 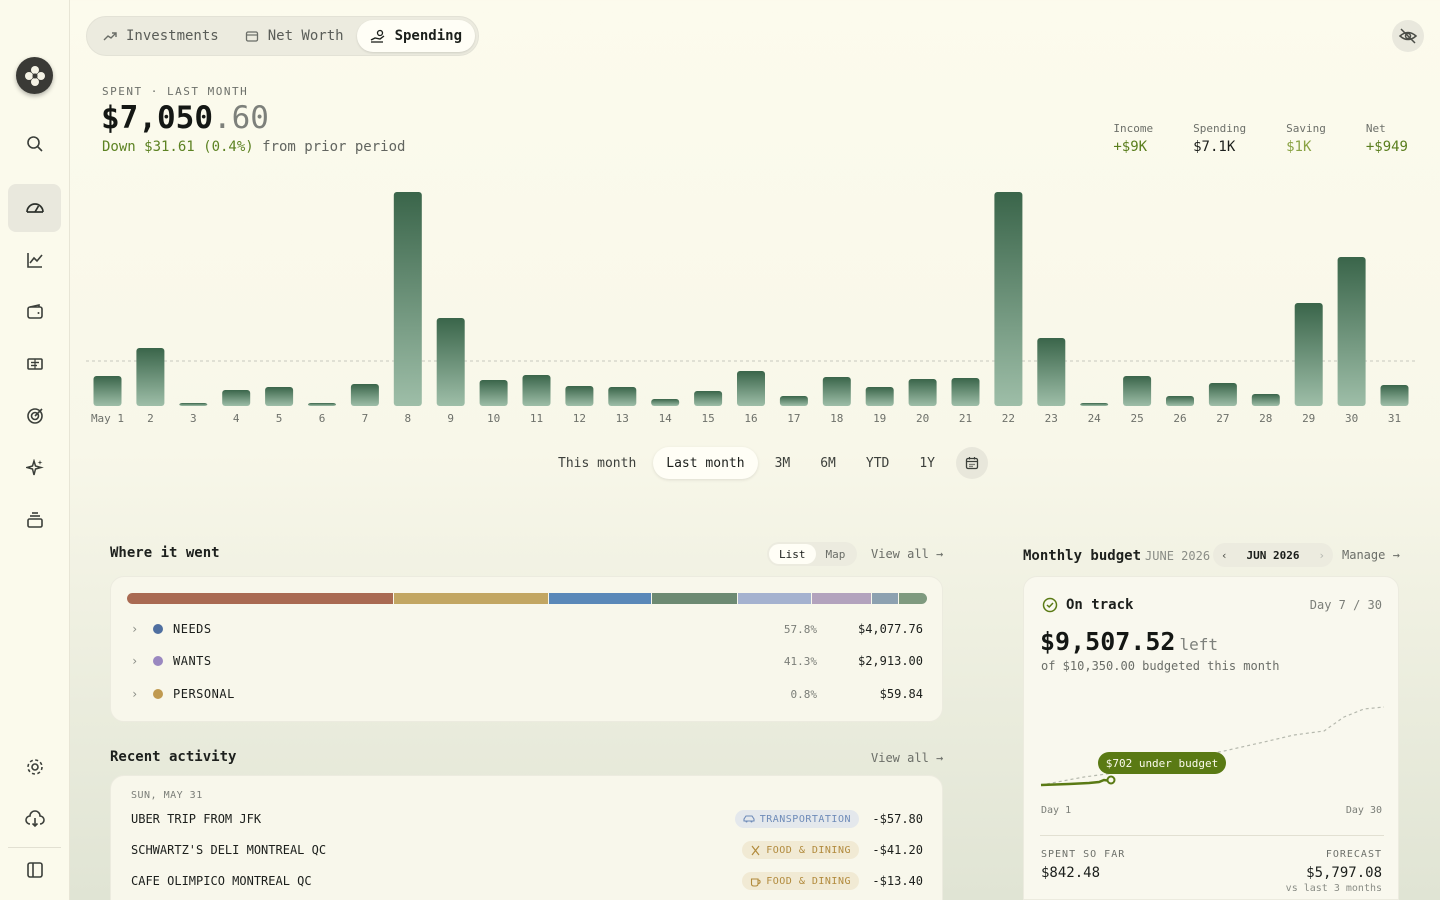 I want to click on sidebar-collapse, so click(x=34, y=870).